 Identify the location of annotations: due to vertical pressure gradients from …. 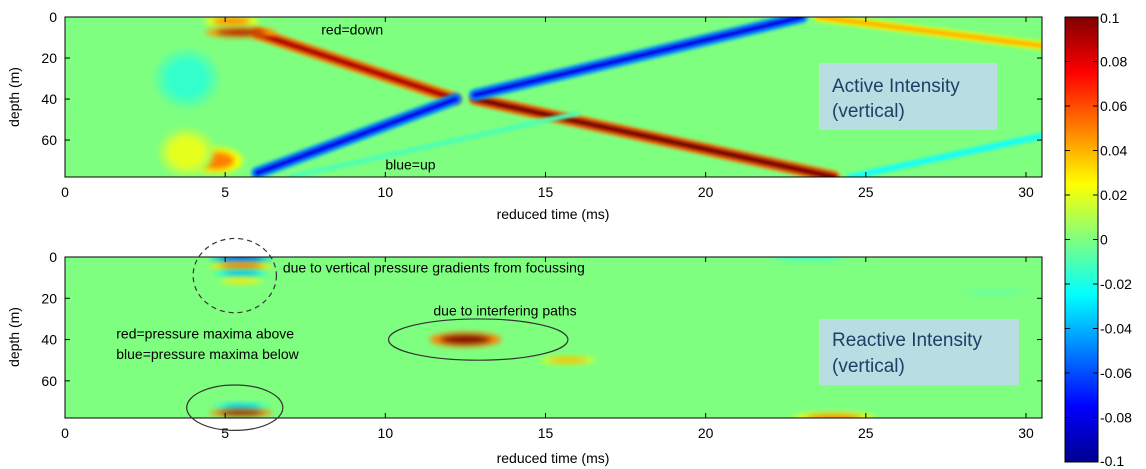
(350, 310).